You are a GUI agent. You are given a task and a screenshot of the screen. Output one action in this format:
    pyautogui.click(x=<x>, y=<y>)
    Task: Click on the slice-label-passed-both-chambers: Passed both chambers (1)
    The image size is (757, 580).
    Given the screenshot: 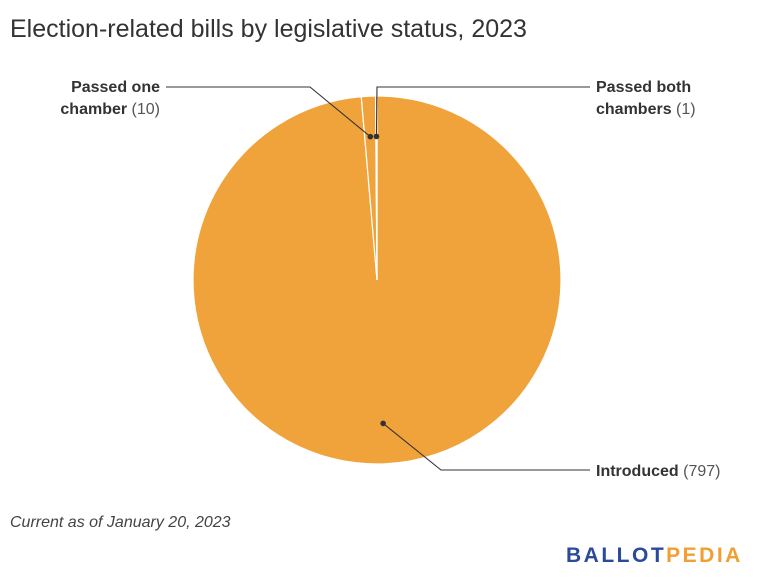 What is the action you would take?
    pyautogui.click(x=646, y=98)
    